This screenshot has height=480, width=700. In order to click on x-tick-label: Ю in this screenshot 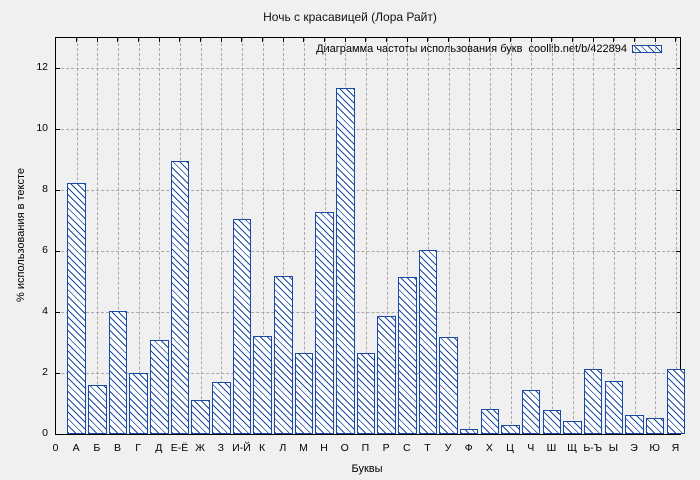, I will do `click(655, 448)`.